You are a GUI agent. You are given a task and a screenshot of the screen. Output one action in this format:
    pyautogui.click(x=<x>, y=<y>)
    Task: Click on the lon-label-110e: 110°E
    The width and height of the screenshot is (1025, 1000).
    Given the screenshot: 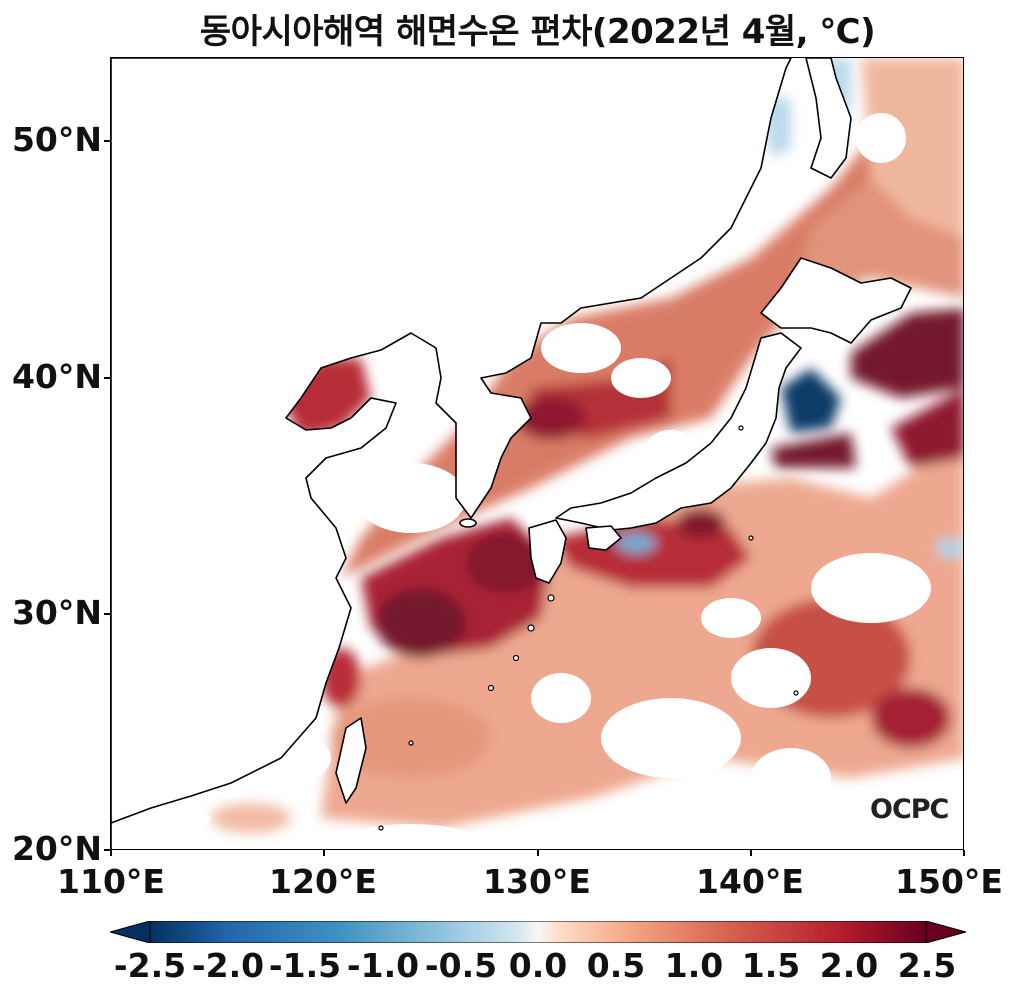 What is the action you would take?
    pyautogui.click(x=111, y=881)
    